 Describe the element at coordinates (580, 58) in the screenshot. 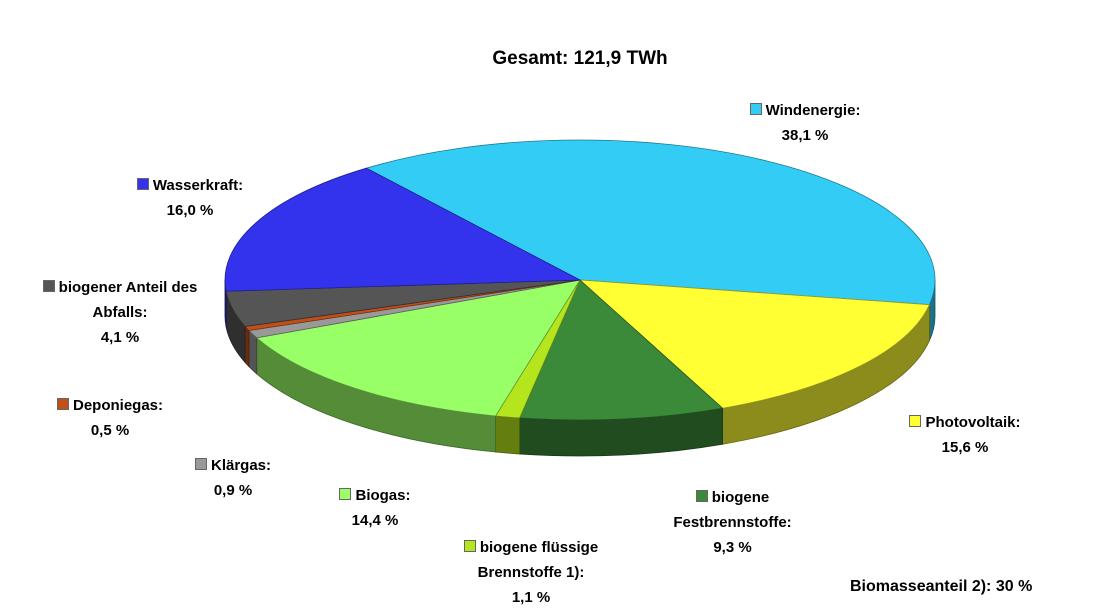

I see `chart-title: Gesamt: 121,9 TWh` at that location.